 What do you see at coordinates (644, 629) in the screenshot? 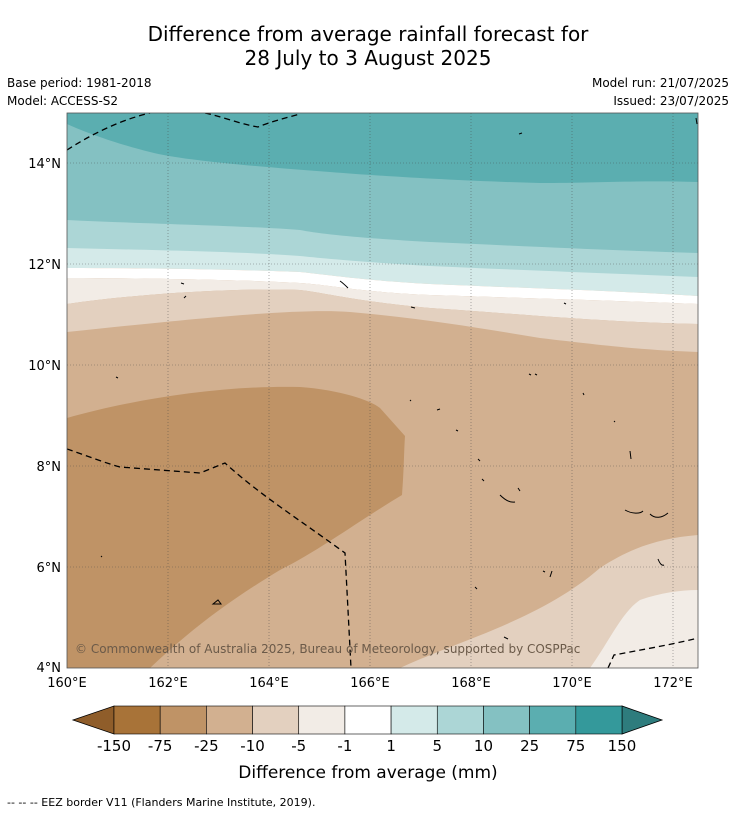
I see `contour-band-minus5-southeast` at bounding box center [644, 629].